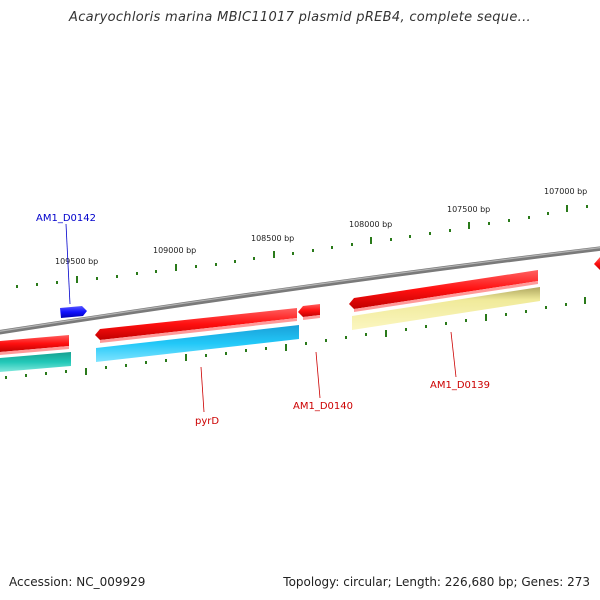  I want to click on cds-am1-d0139, so click(443, 291).